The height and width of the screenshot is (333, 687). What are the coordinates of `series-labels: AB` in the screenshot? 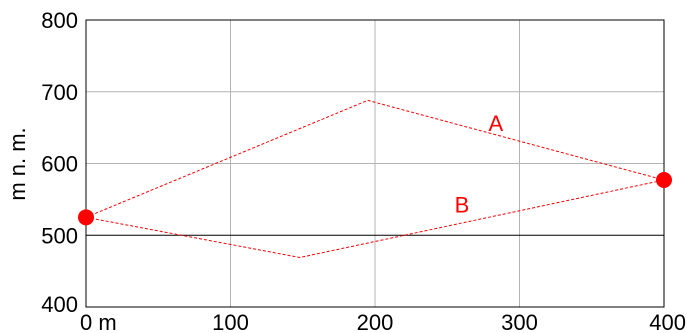 It's located at (479, 164).